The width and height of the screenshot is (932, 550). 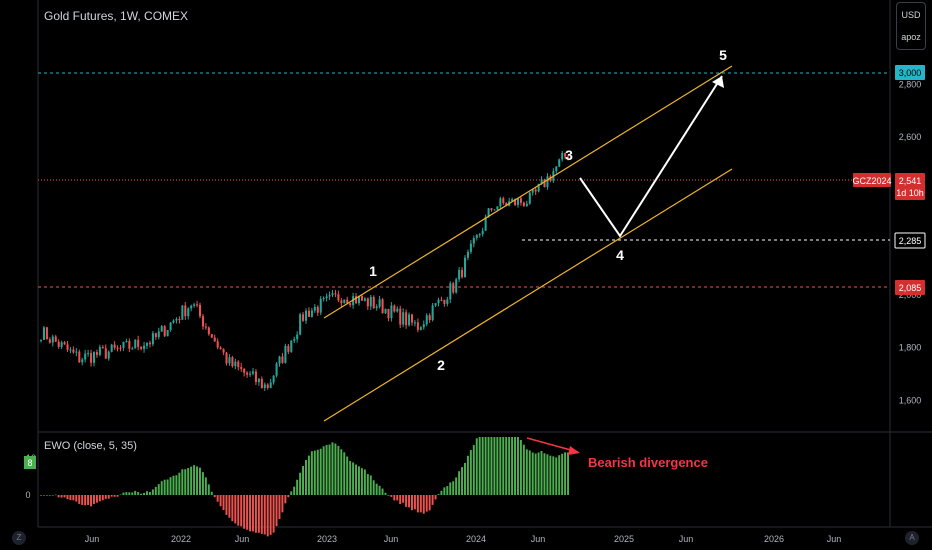 What do you see at coordinates (910, 288) in the screenshot?
I see `resistance-price-text: 2,085` at bounding box center [910, 288].